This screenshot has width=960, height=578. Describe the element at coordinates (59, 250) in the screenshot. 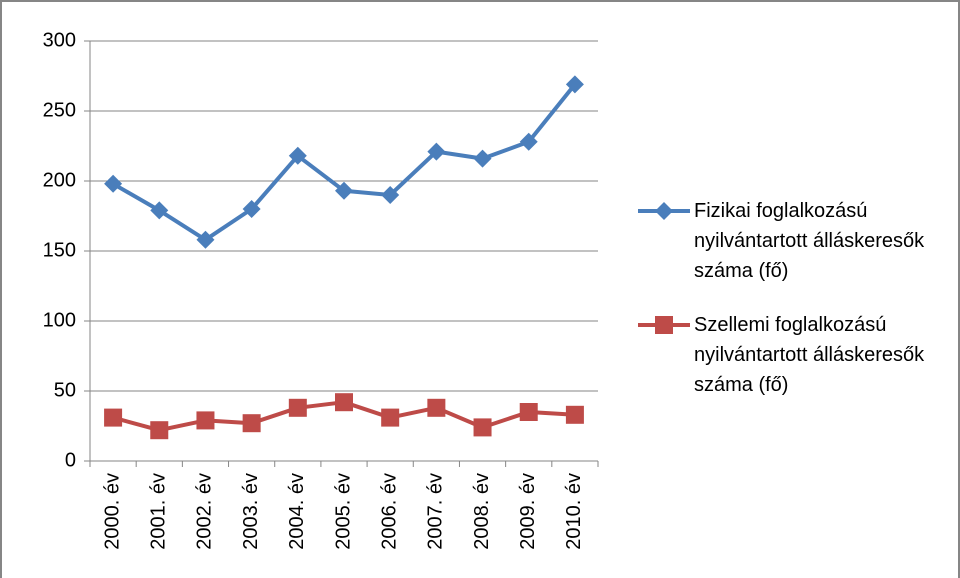

I see `y-tick-label: 150` at that location.